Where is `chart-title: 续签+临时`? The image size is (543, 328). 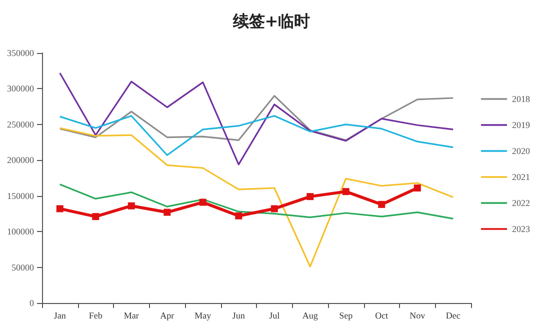
chart-title: 续签+临时 is located at coordinates (271, 21).